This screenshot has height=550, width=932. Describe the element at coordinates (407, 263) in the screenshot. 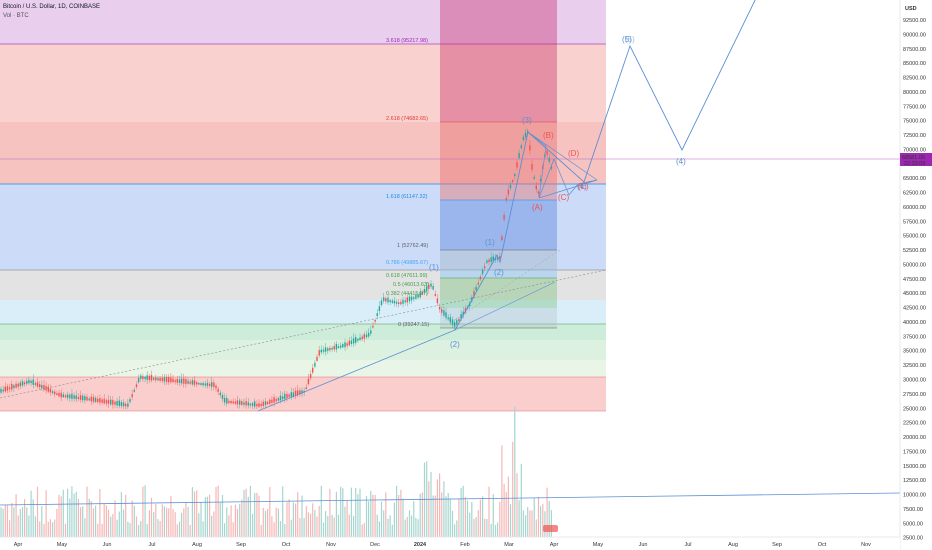

I see `fib-label-0786: 0.786 (49885.67)` at that location.